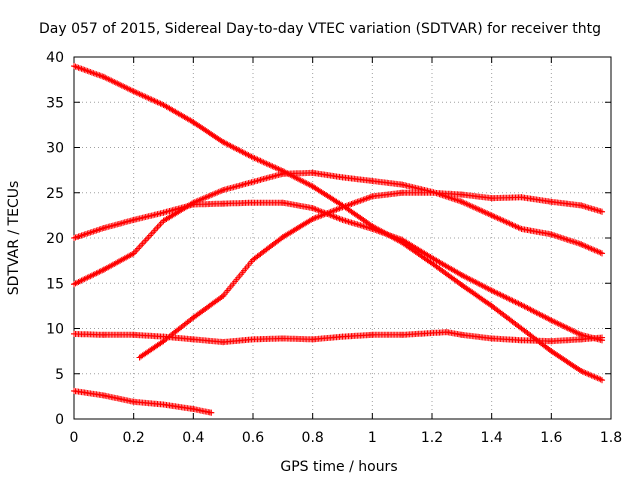 The width and height of the screenshot is (640, 480). What do you see at coordinates (55, 103) in the screenshot?
I see `y-tick-label: 35` at bounding box center [55, 103].